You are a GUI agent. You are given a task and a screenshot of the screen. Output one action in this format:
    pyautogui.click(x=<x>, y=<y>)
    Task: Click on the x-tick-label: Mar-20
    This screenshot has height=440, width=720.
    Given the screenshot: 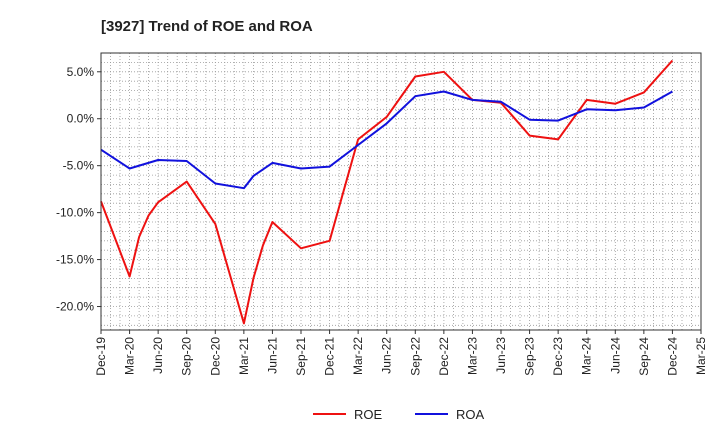 What is the action you would take?
    pyautogui.click(x=130, y=356)
    